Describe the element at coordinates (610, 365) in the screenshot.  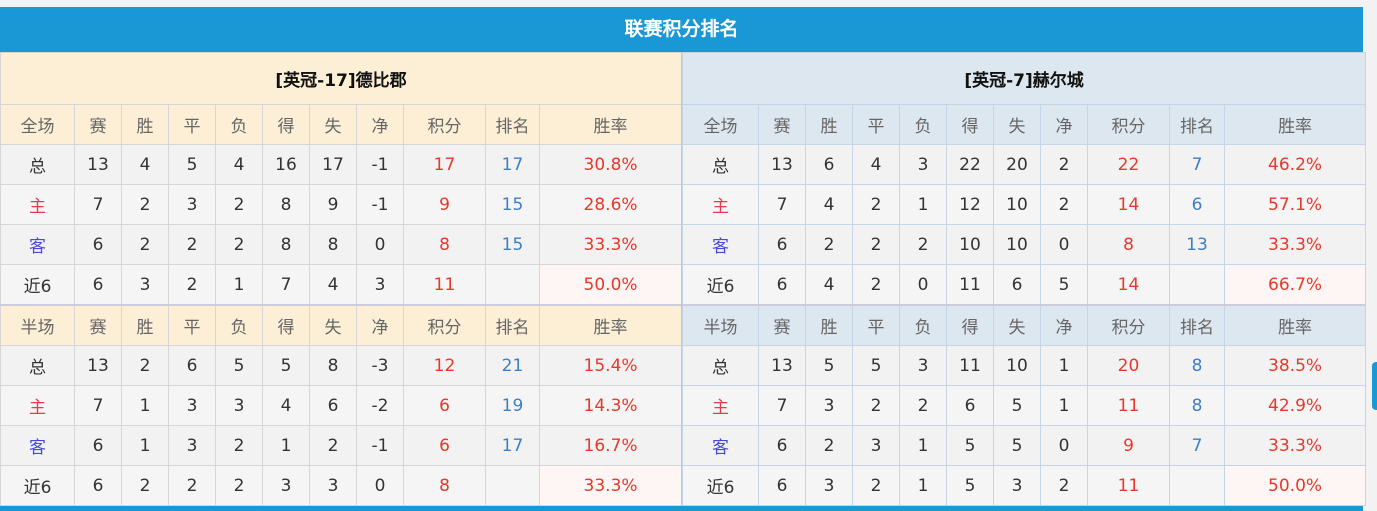
I see `stat-cell: 15.4%` at that location.